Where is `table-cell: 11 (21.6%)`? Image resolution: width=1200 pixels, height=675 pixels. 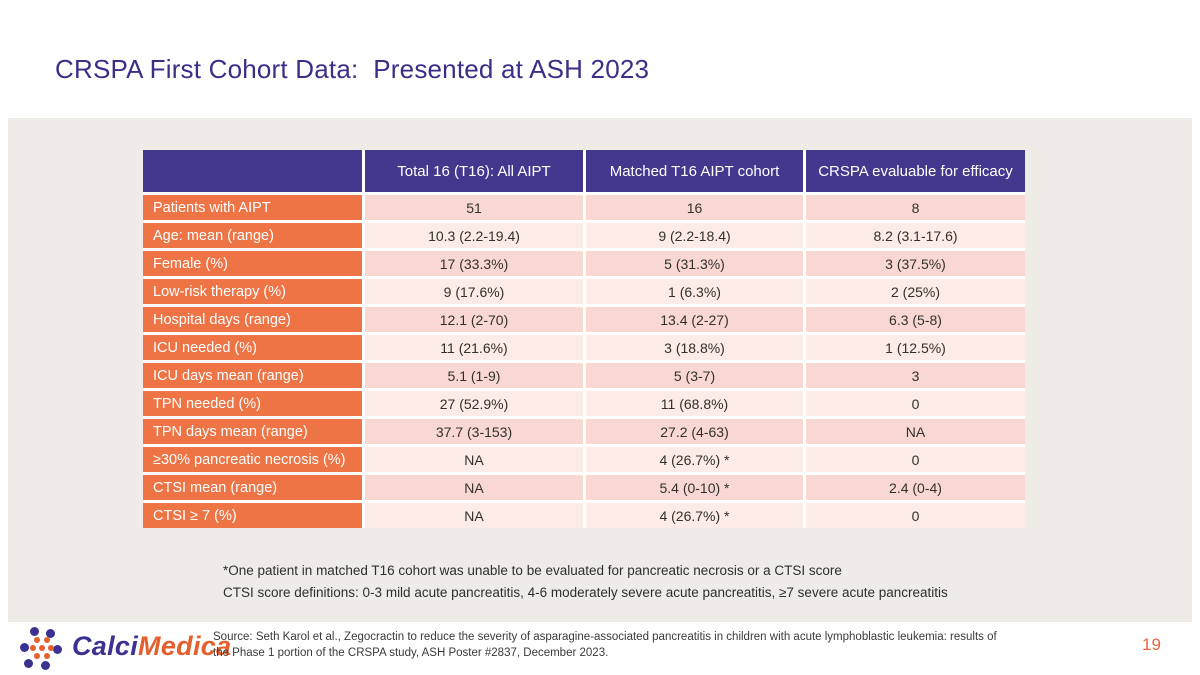 table-cell: 11 (21.6%) is located at coordinates (474, 347).